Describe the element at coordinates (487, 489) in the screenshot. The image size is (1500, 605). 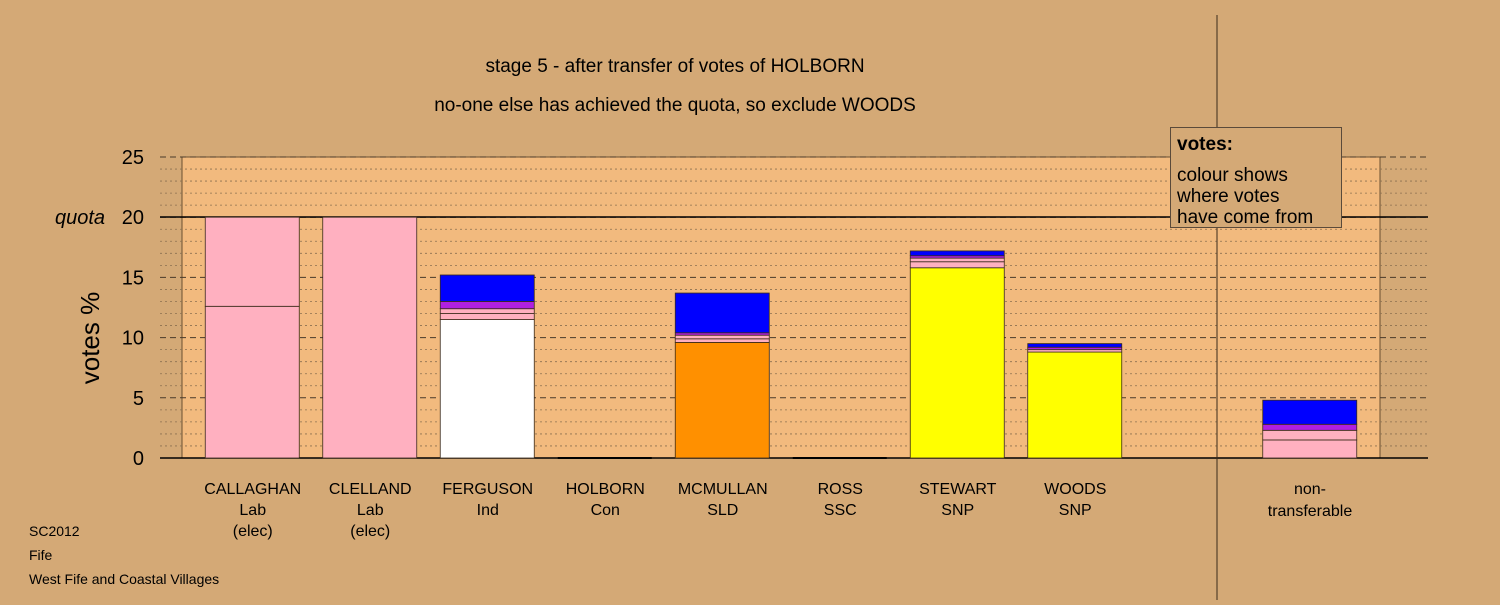
I see `x-label-name: FERGUSON` at that location.